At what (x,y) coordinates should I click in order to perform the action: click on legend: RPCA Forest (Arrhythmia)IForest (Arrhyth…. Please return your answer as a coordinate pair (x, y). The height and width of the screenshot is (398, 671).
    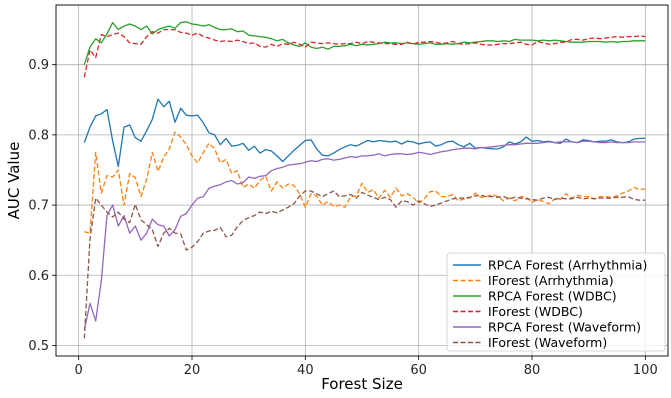
    Looking at the image, I should click on (556, 302).